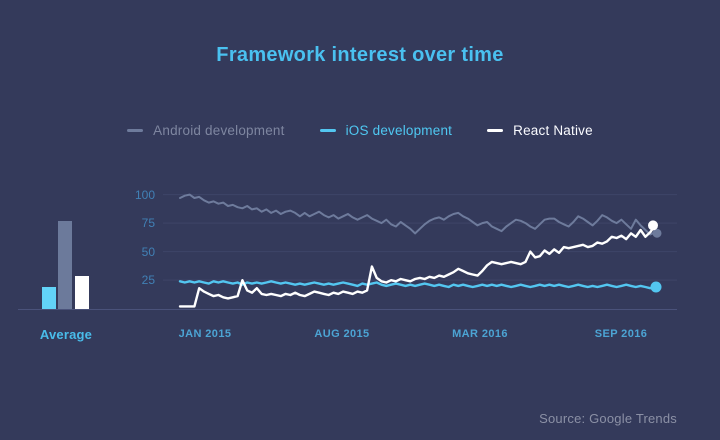  What do you see at coordinates (135, 130) in the screenshot?
I see `legend-swatch-android-icon` at bounding box center [135, 130].